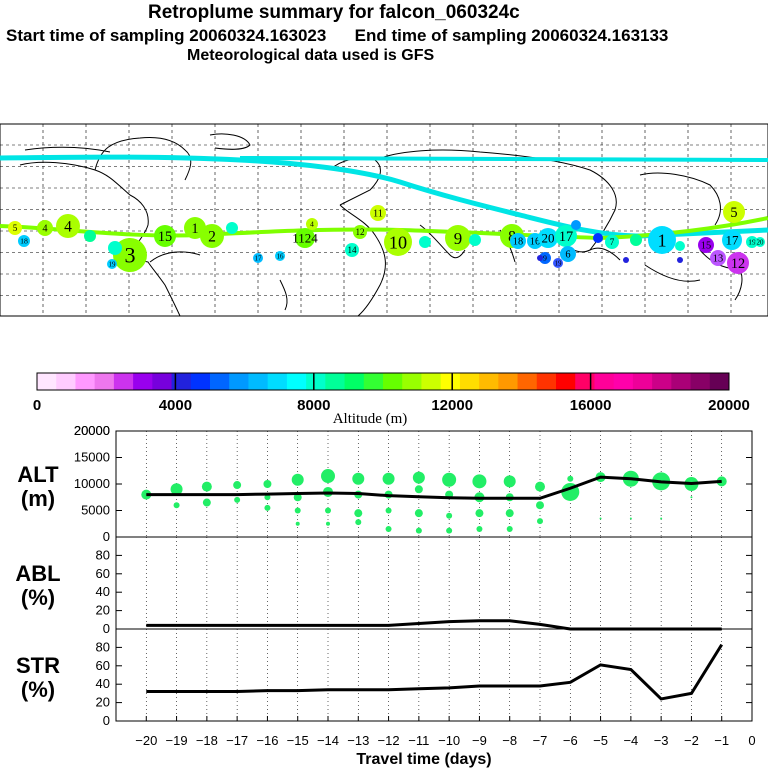 The height and width of the screenshot is (768, 768). What do you see at coordinates (418, 740) in the screenshot?
I see `x-tick-label: −11` at bounding box center [418, 740].